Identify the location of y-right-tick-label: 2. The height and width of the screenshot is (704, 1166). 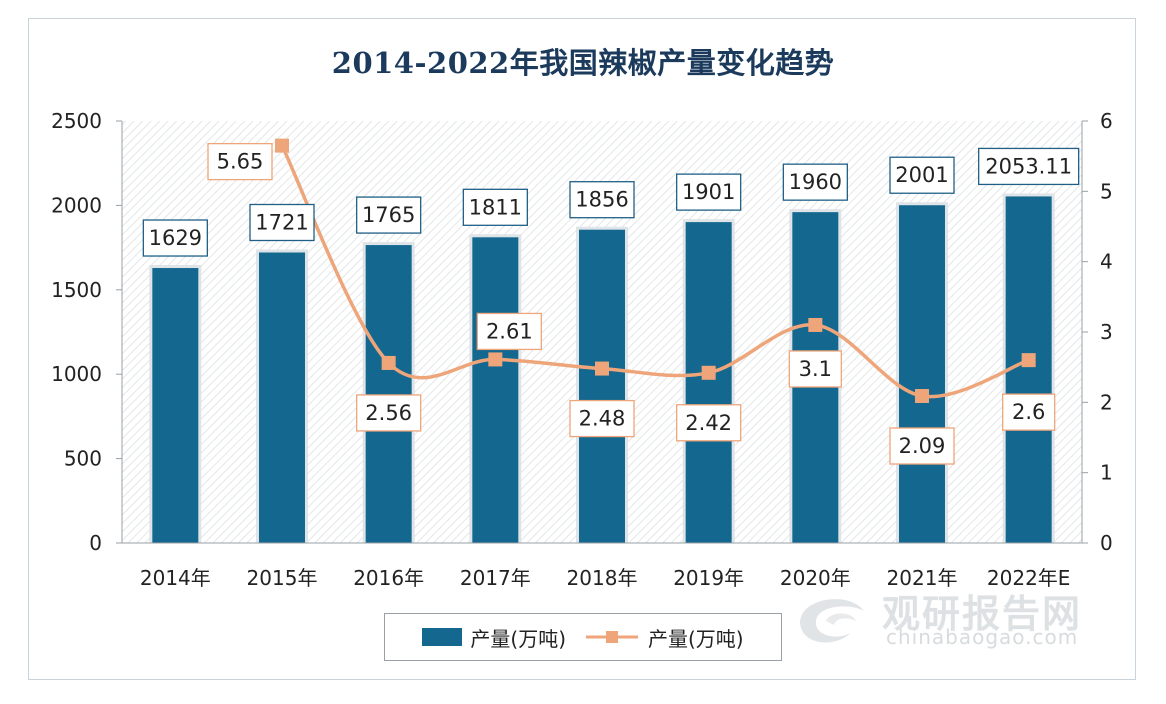
(1106, 402).